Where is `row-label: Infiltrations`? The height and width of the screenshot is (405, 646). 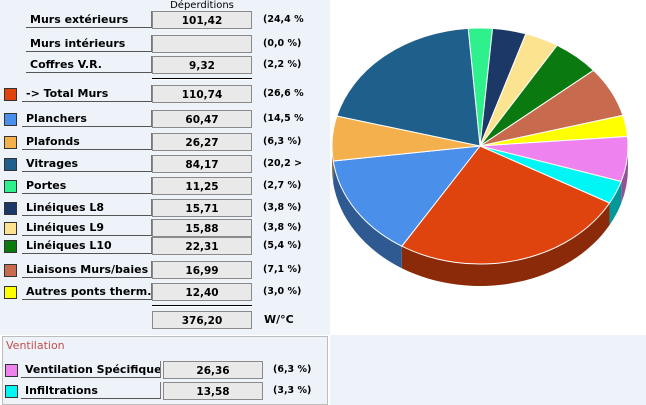 row-label: Infiltrations is located at coordinates (91, 390).